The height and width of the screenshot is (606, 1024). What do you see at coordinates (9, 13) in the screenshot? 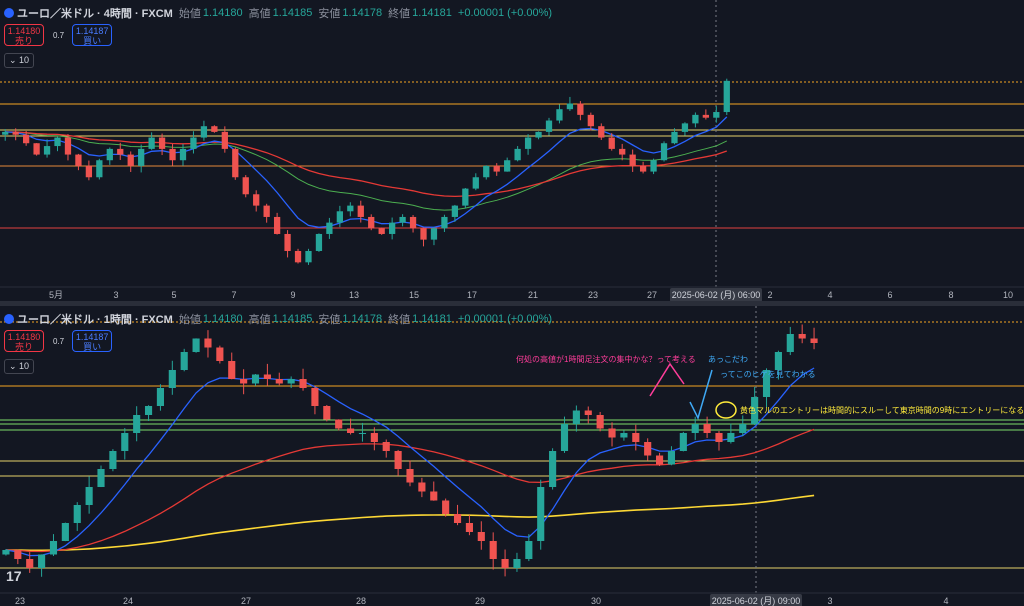
I see `fxcm-logo-icon` at bounding box center [9, 13].